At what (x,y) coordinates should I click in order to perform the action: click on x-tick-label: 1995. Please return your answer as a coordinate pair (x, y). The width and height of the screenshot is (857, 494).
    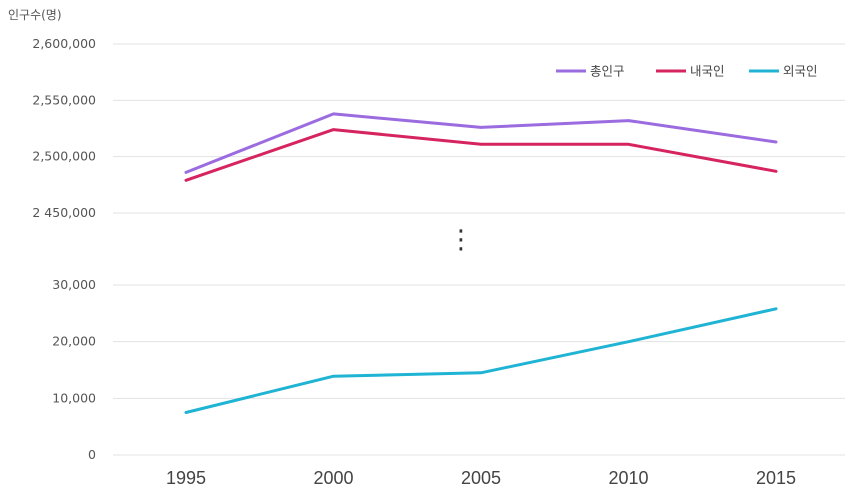
    Looking at the image, I should click on (186, 478).